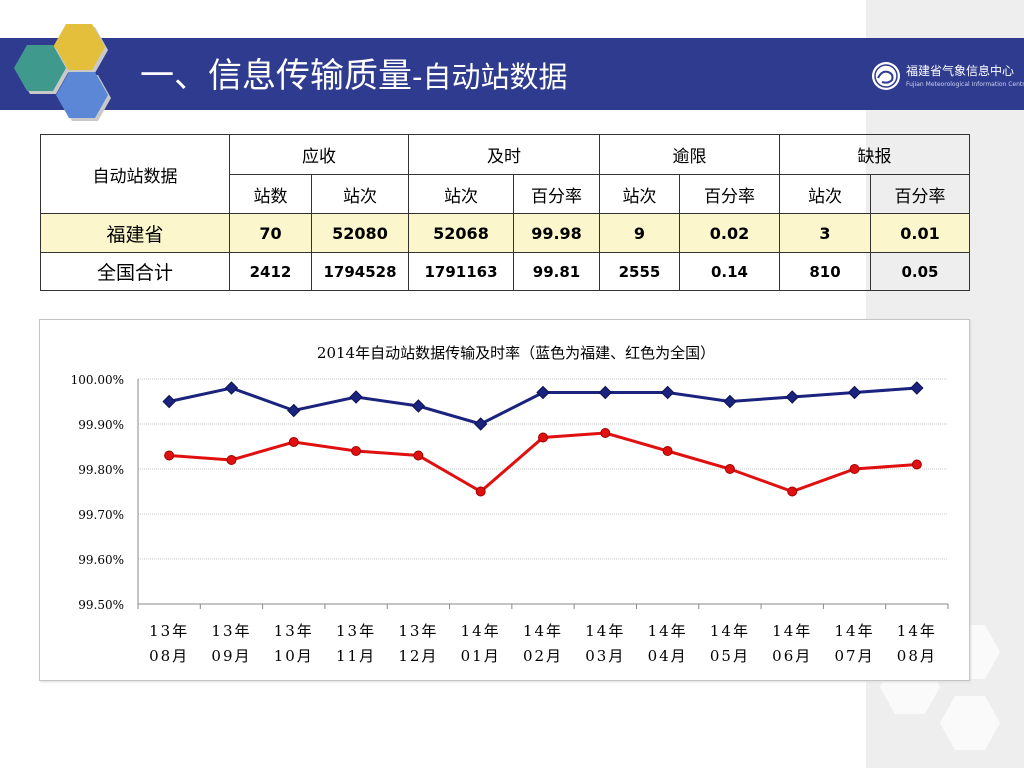  I want to click on x-tick-label-month: 06月, so click(792, 656).